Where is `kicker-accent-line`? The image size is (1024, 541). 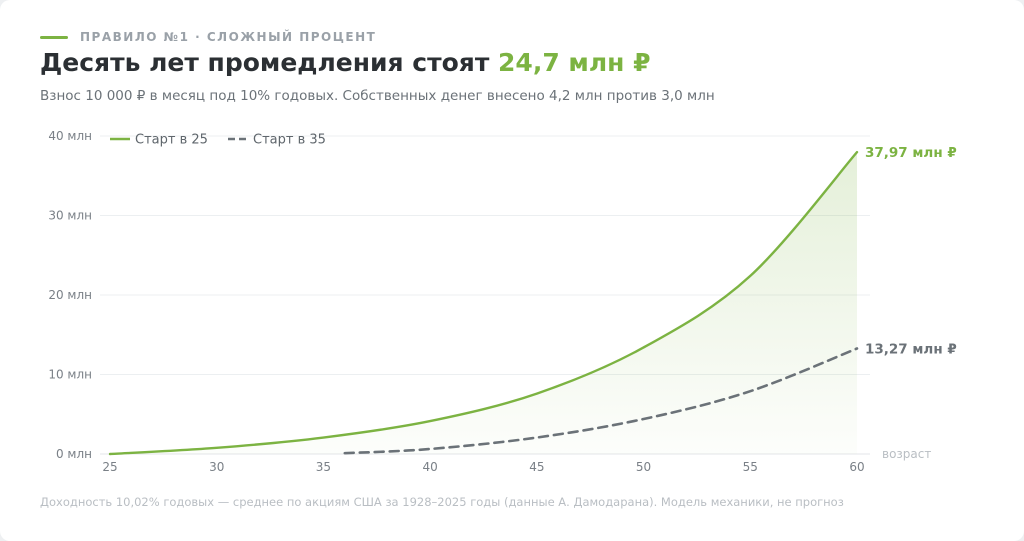 kicker-accent-line is located at coordinates (54, 37).